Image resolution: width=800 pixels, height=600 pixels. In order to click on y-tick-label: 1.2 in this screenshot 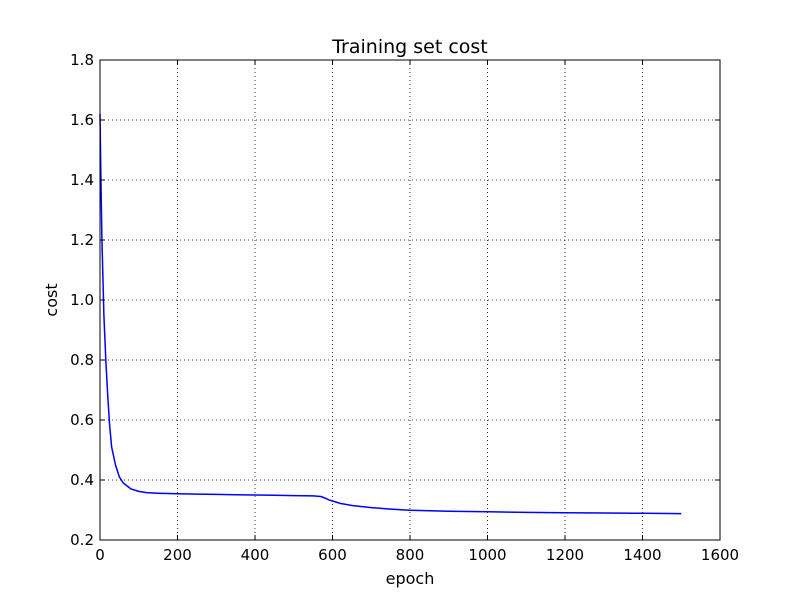, I will do `click(82, 240)`.